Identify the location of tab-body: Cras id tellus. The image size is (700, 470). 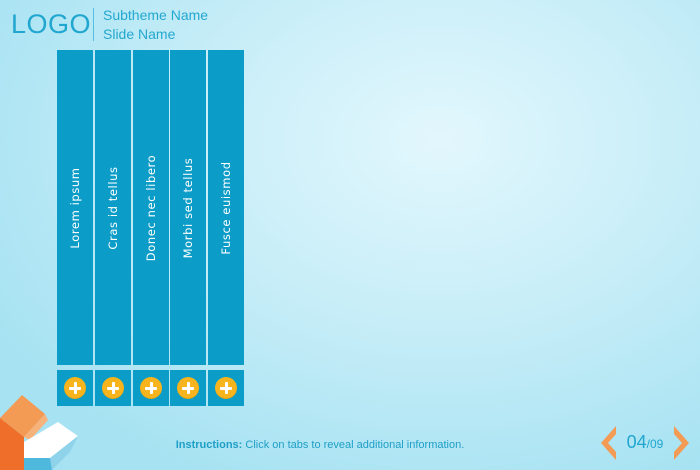
(113, 207).